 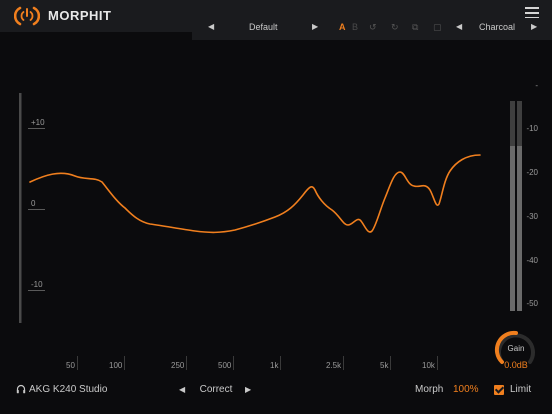 What do you see at coordinates (437, 27) in the screenshot?
I see `paste-icon: ▢` at bounding box center [437, 27].